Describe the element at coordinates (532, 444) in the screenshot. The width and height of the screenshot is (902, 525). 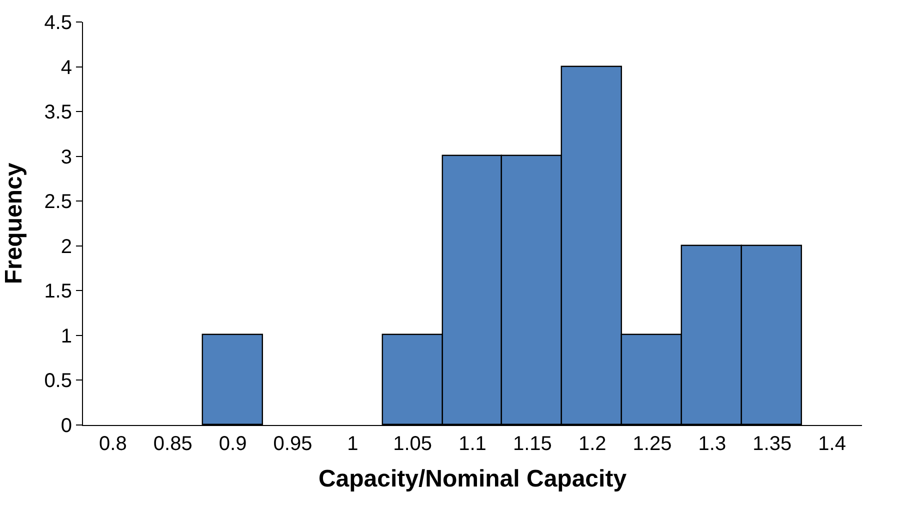
I see `x-tick-label: 1.15` at that location.